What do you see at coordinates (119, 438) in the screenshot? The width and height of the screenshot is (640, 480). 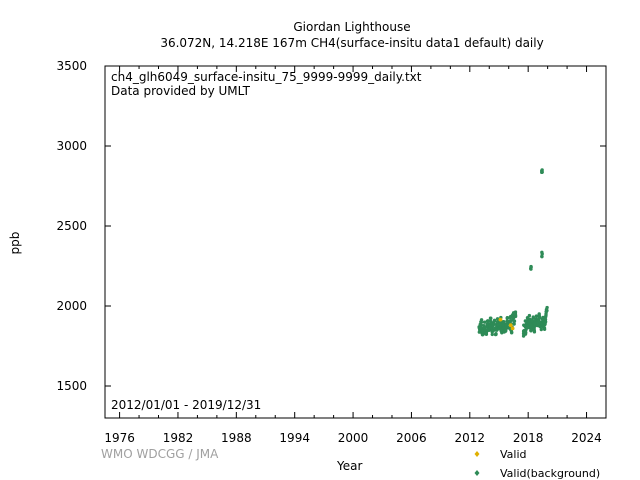 I see `x-tick-label: 1976` at bounding box center [119, 438].